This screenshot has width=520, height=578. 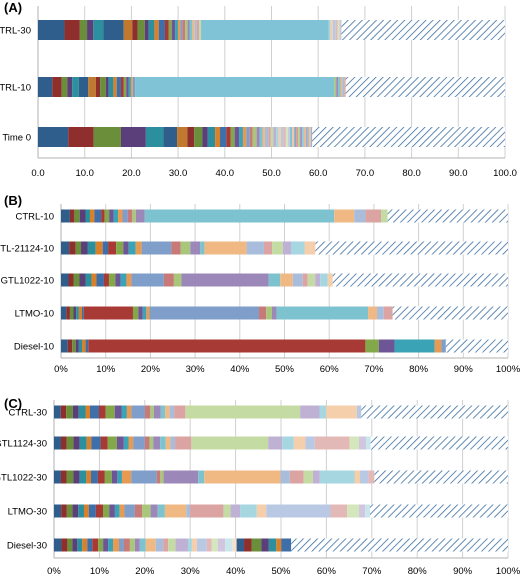 I want to click on x-tick-label: 40%, so click(x=240, y=369).